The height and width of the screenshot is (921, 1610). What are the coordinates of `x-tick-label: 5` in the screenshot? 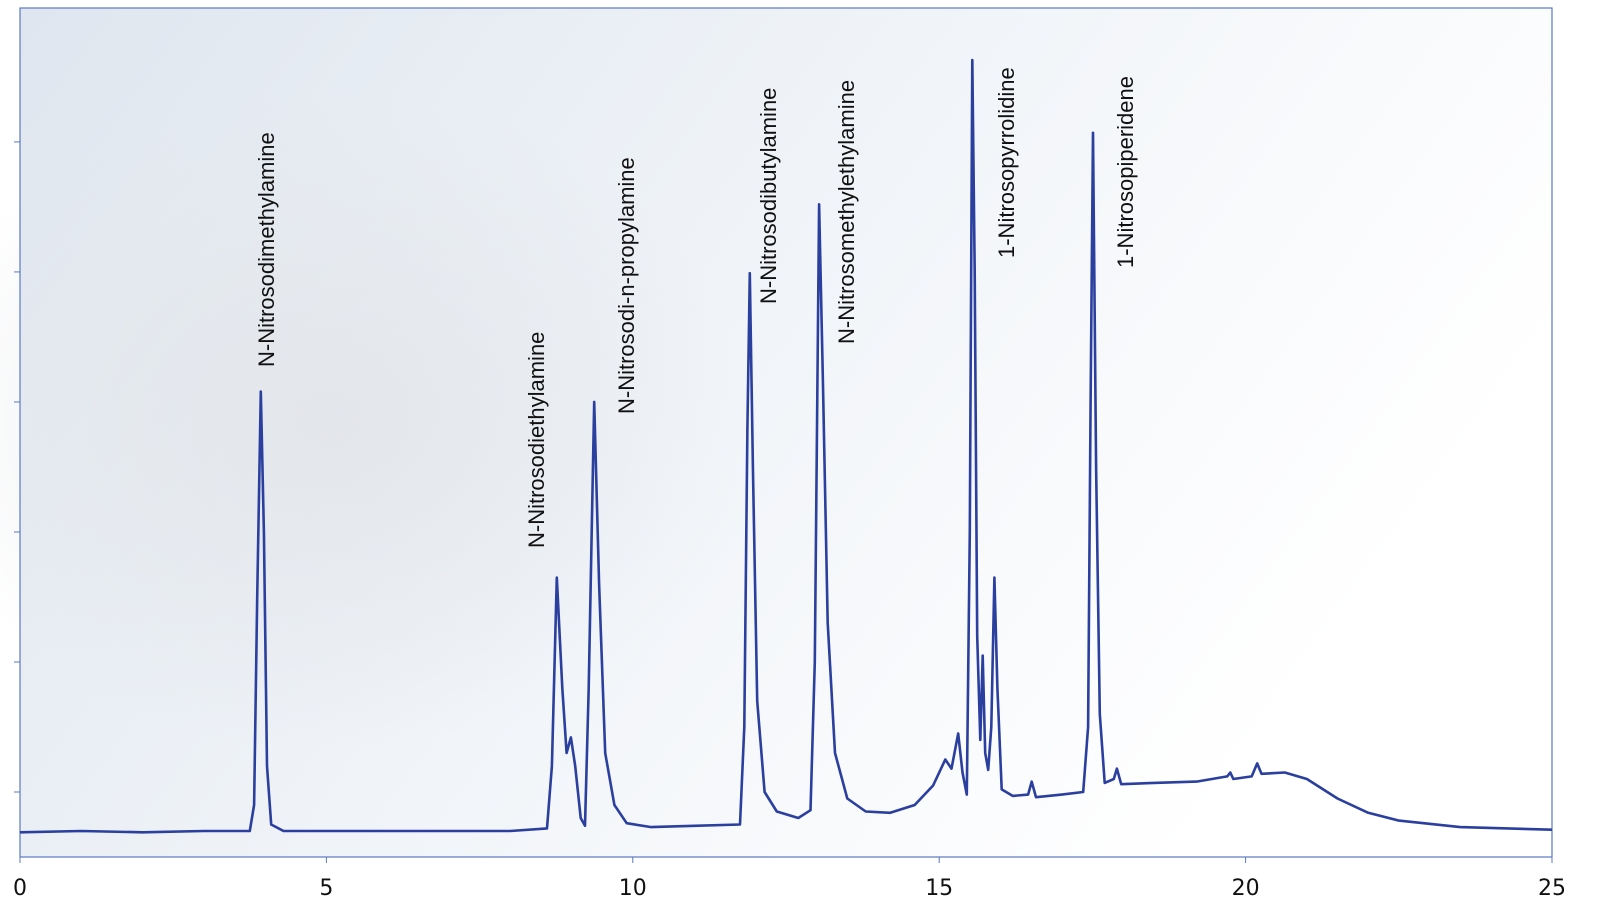 It's located at (326, 888).